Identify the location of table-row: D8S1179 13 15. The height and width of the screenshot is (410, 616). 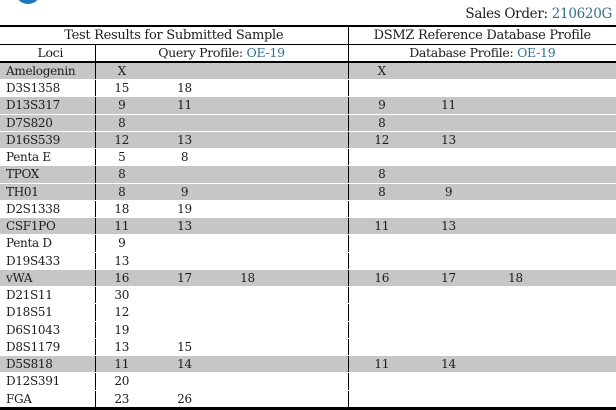
(308, 347).